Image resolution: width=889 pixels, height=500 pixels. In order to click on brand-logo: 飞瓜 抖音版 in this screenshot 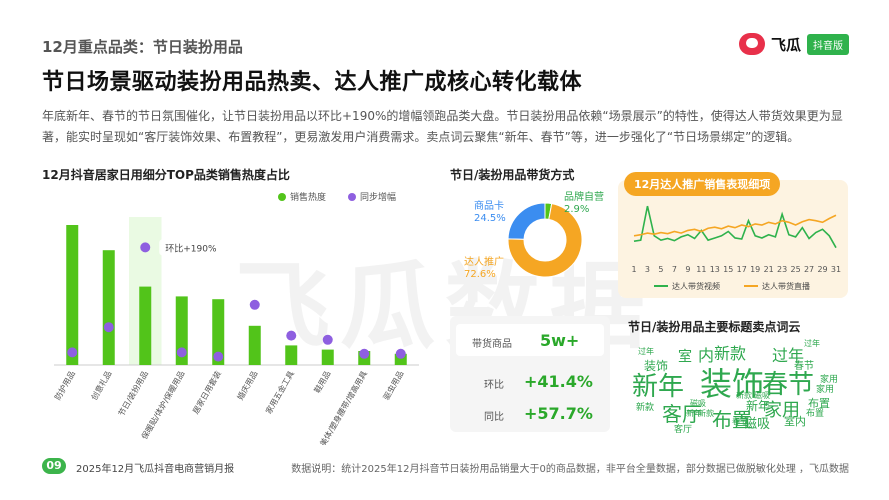, I will do `click(793, 44)`.